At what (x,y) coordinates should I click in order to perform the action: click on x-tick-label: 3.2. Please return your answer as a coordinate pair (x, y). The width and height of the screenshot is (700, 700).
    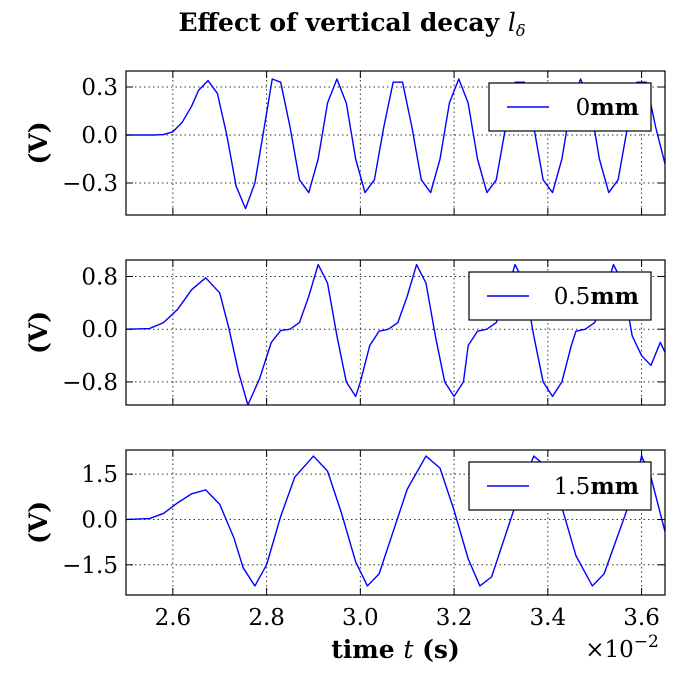
    Looking at the image, I should click on (454, 618).